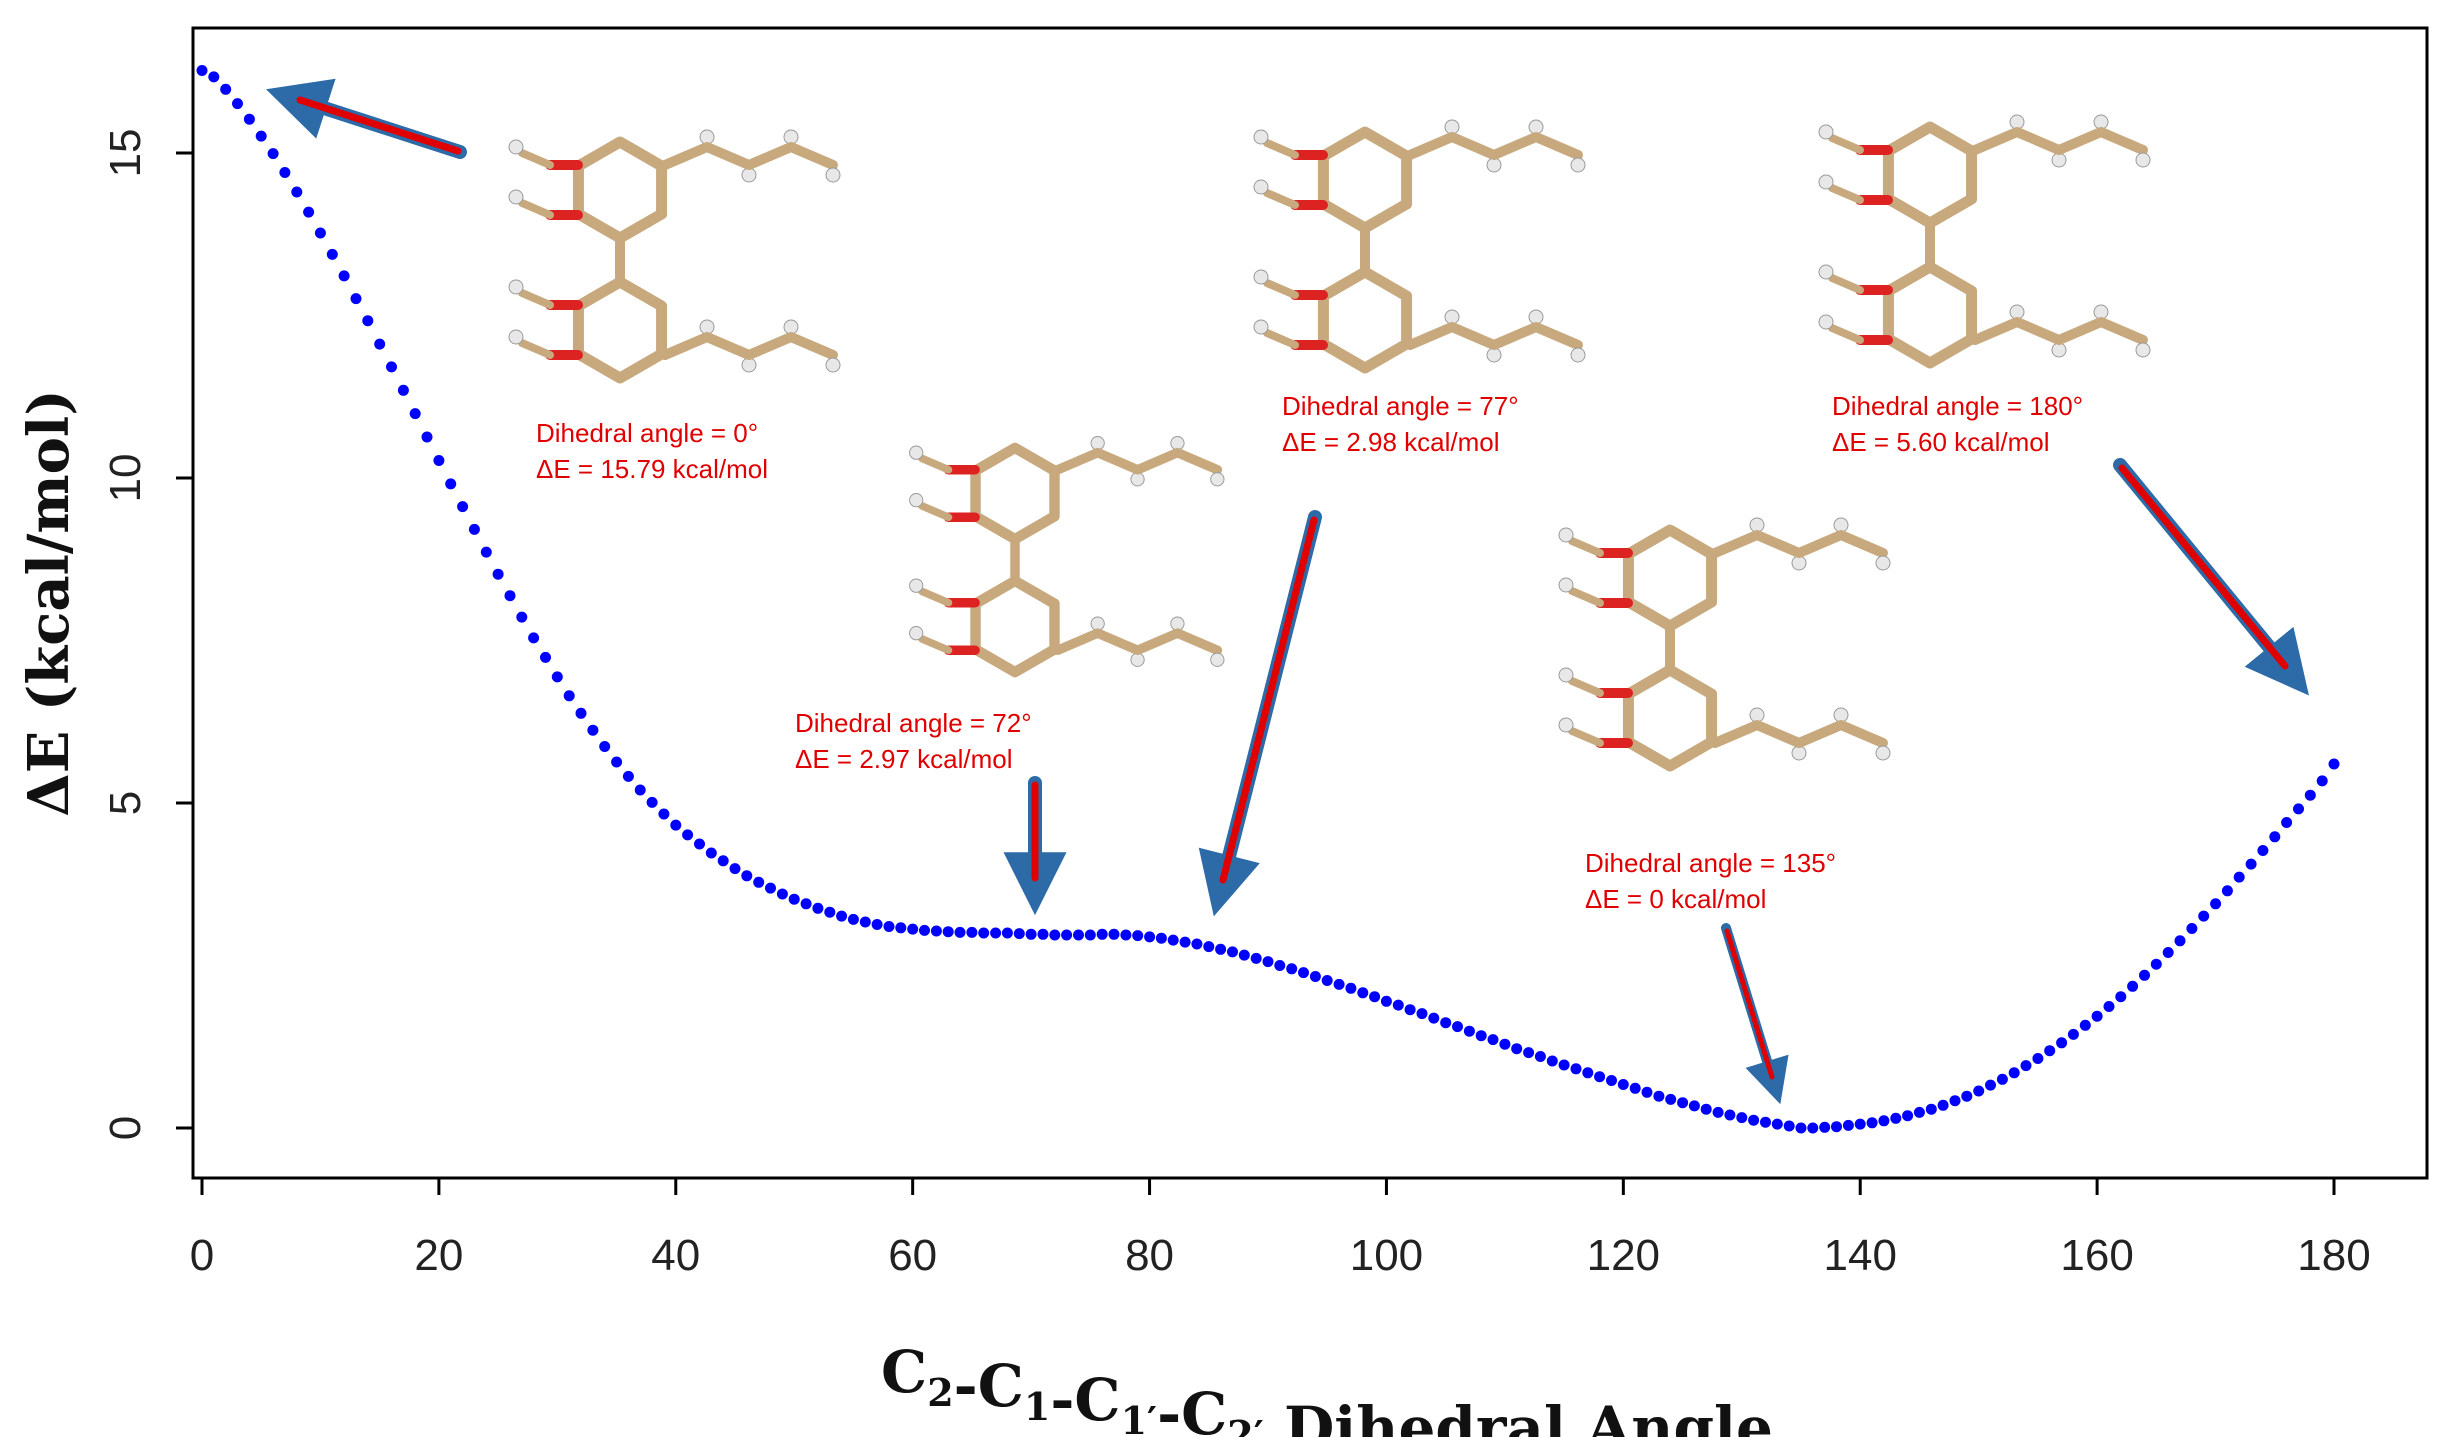 The image size is (2441, 1437). Describe the element at coordinates (674, 256) in the screenshot. I see `molecule-0deg` at that location.